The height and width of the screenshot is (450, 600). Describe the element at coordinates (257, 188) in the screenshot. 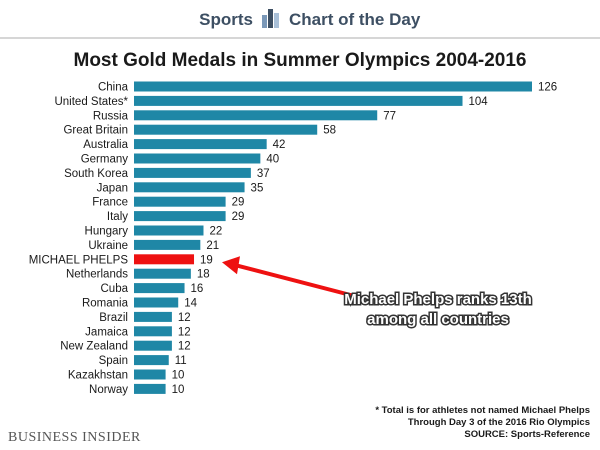

I see `value-label-japan: 35` at that location.